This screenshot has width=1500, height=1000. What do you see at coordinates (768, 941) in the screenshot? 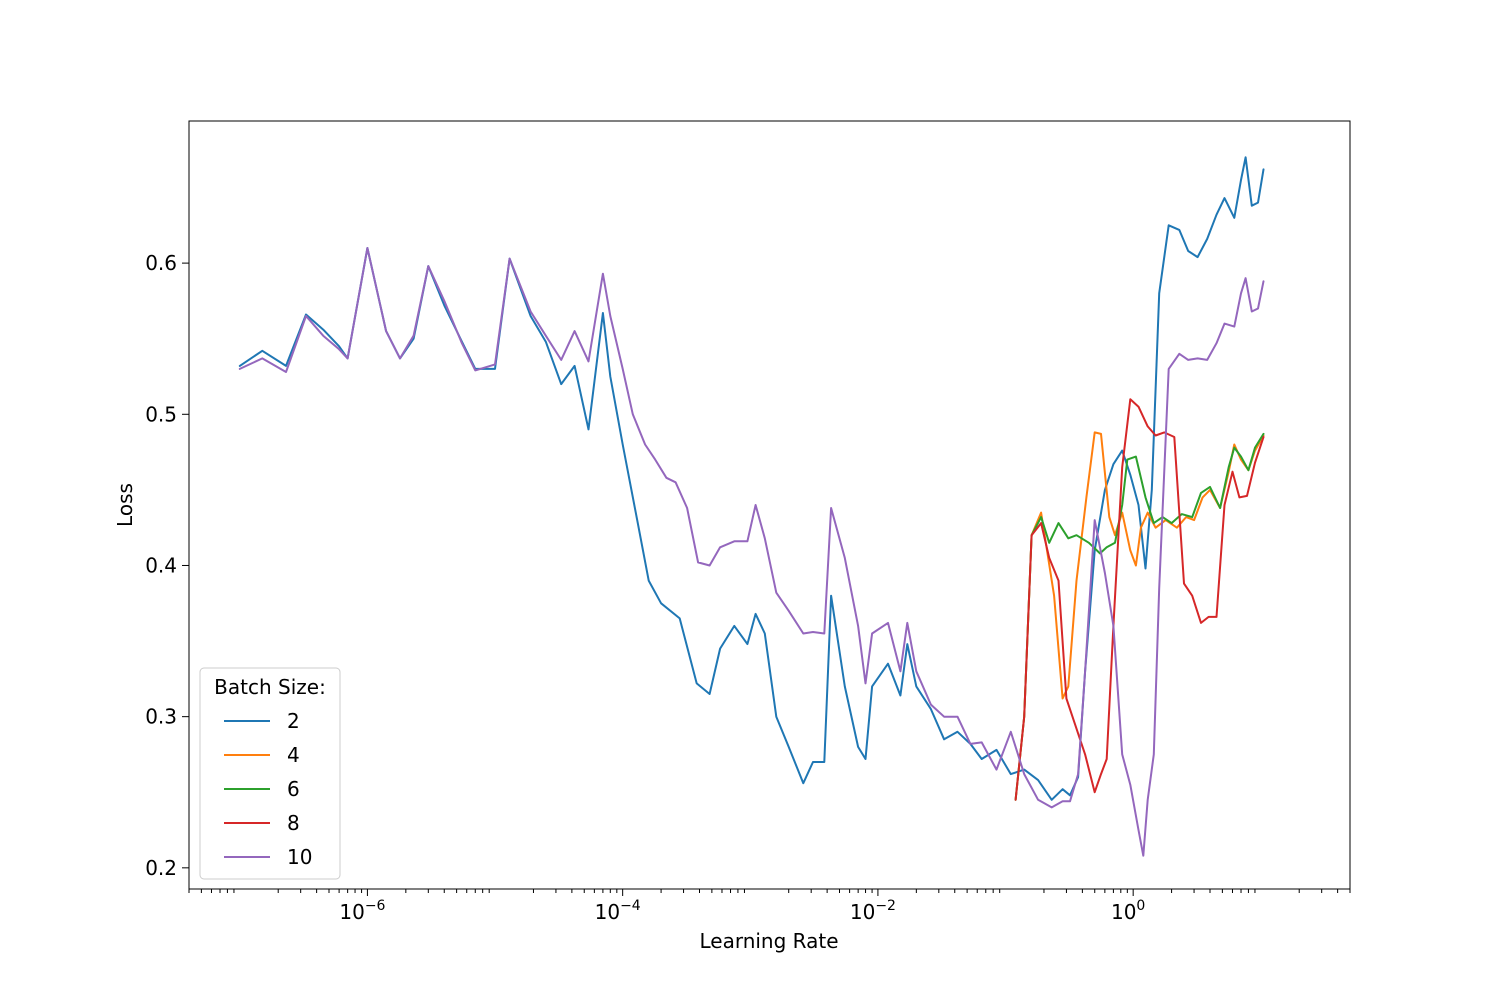
I see `x-axis-label: Learning Rate` at bounding box center [768, 941].